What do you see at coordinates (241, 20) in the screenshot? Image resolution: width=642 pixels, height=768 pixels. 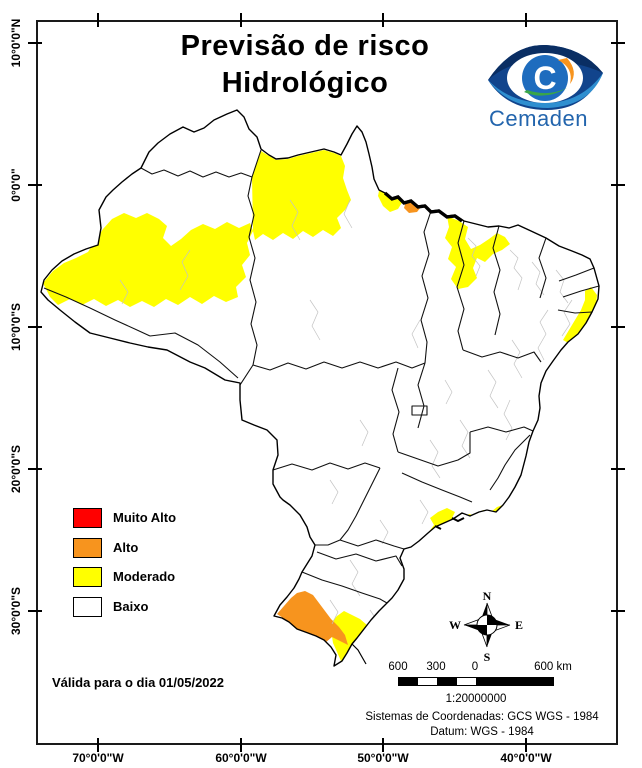 I see `tick-top-60w` at bounding box center [241, 20].